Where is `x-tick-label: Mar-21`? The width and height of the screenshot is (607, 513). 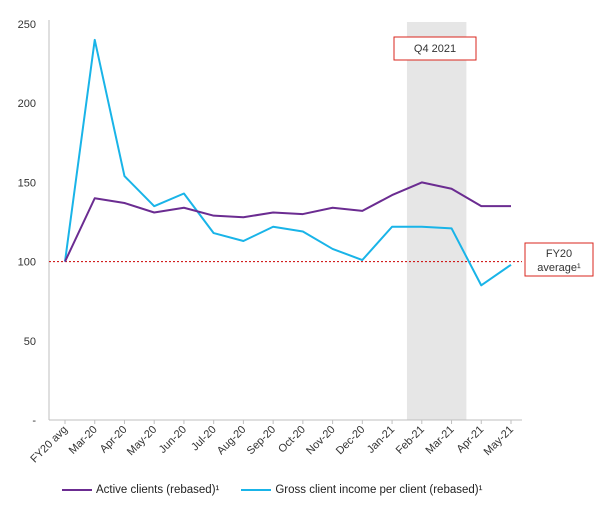 x-tick-label: Mar-21 is located at coordinates (440, 440).